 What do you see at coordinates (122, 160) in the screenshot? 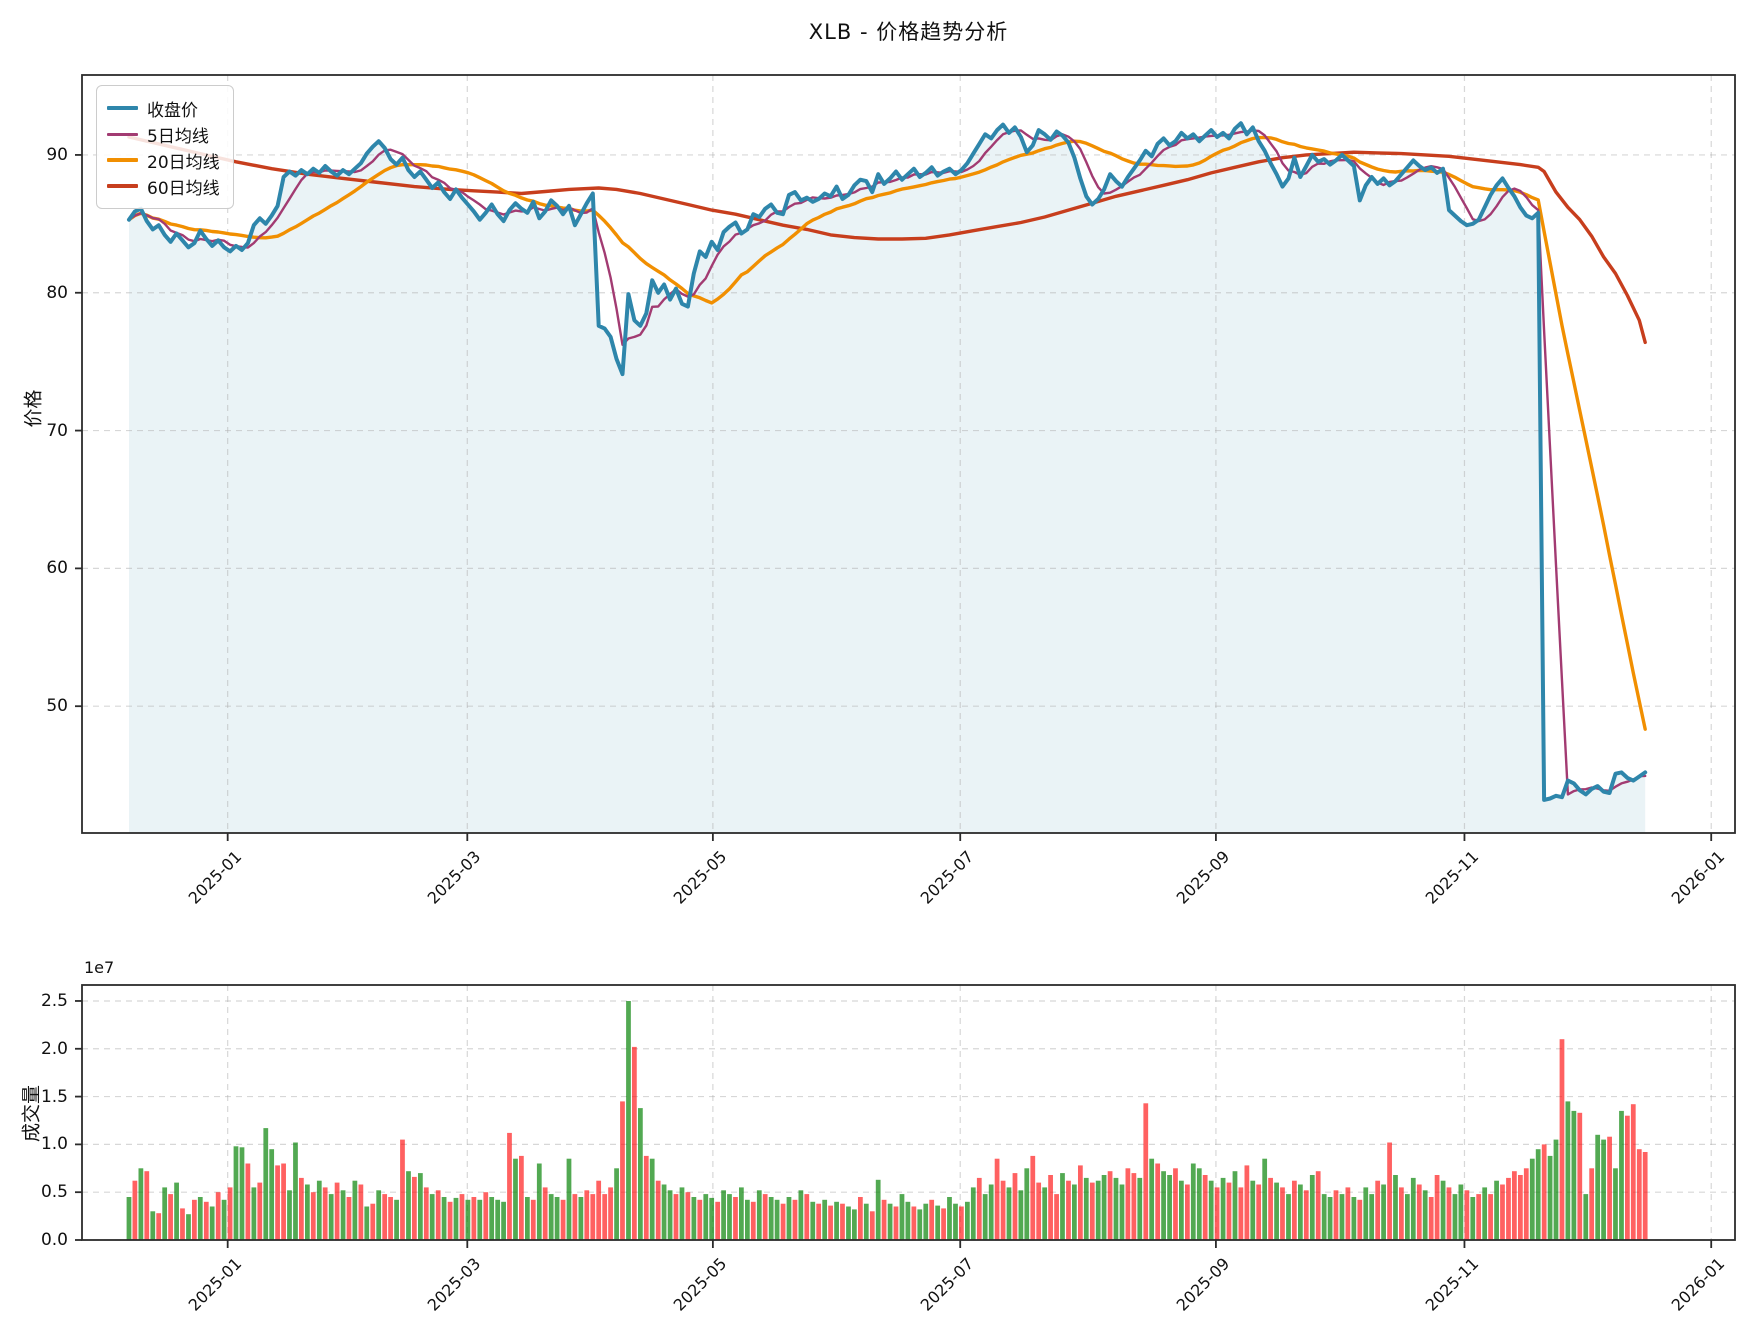
I see `ma20-line-swatch` at bounding box center [122, 160].